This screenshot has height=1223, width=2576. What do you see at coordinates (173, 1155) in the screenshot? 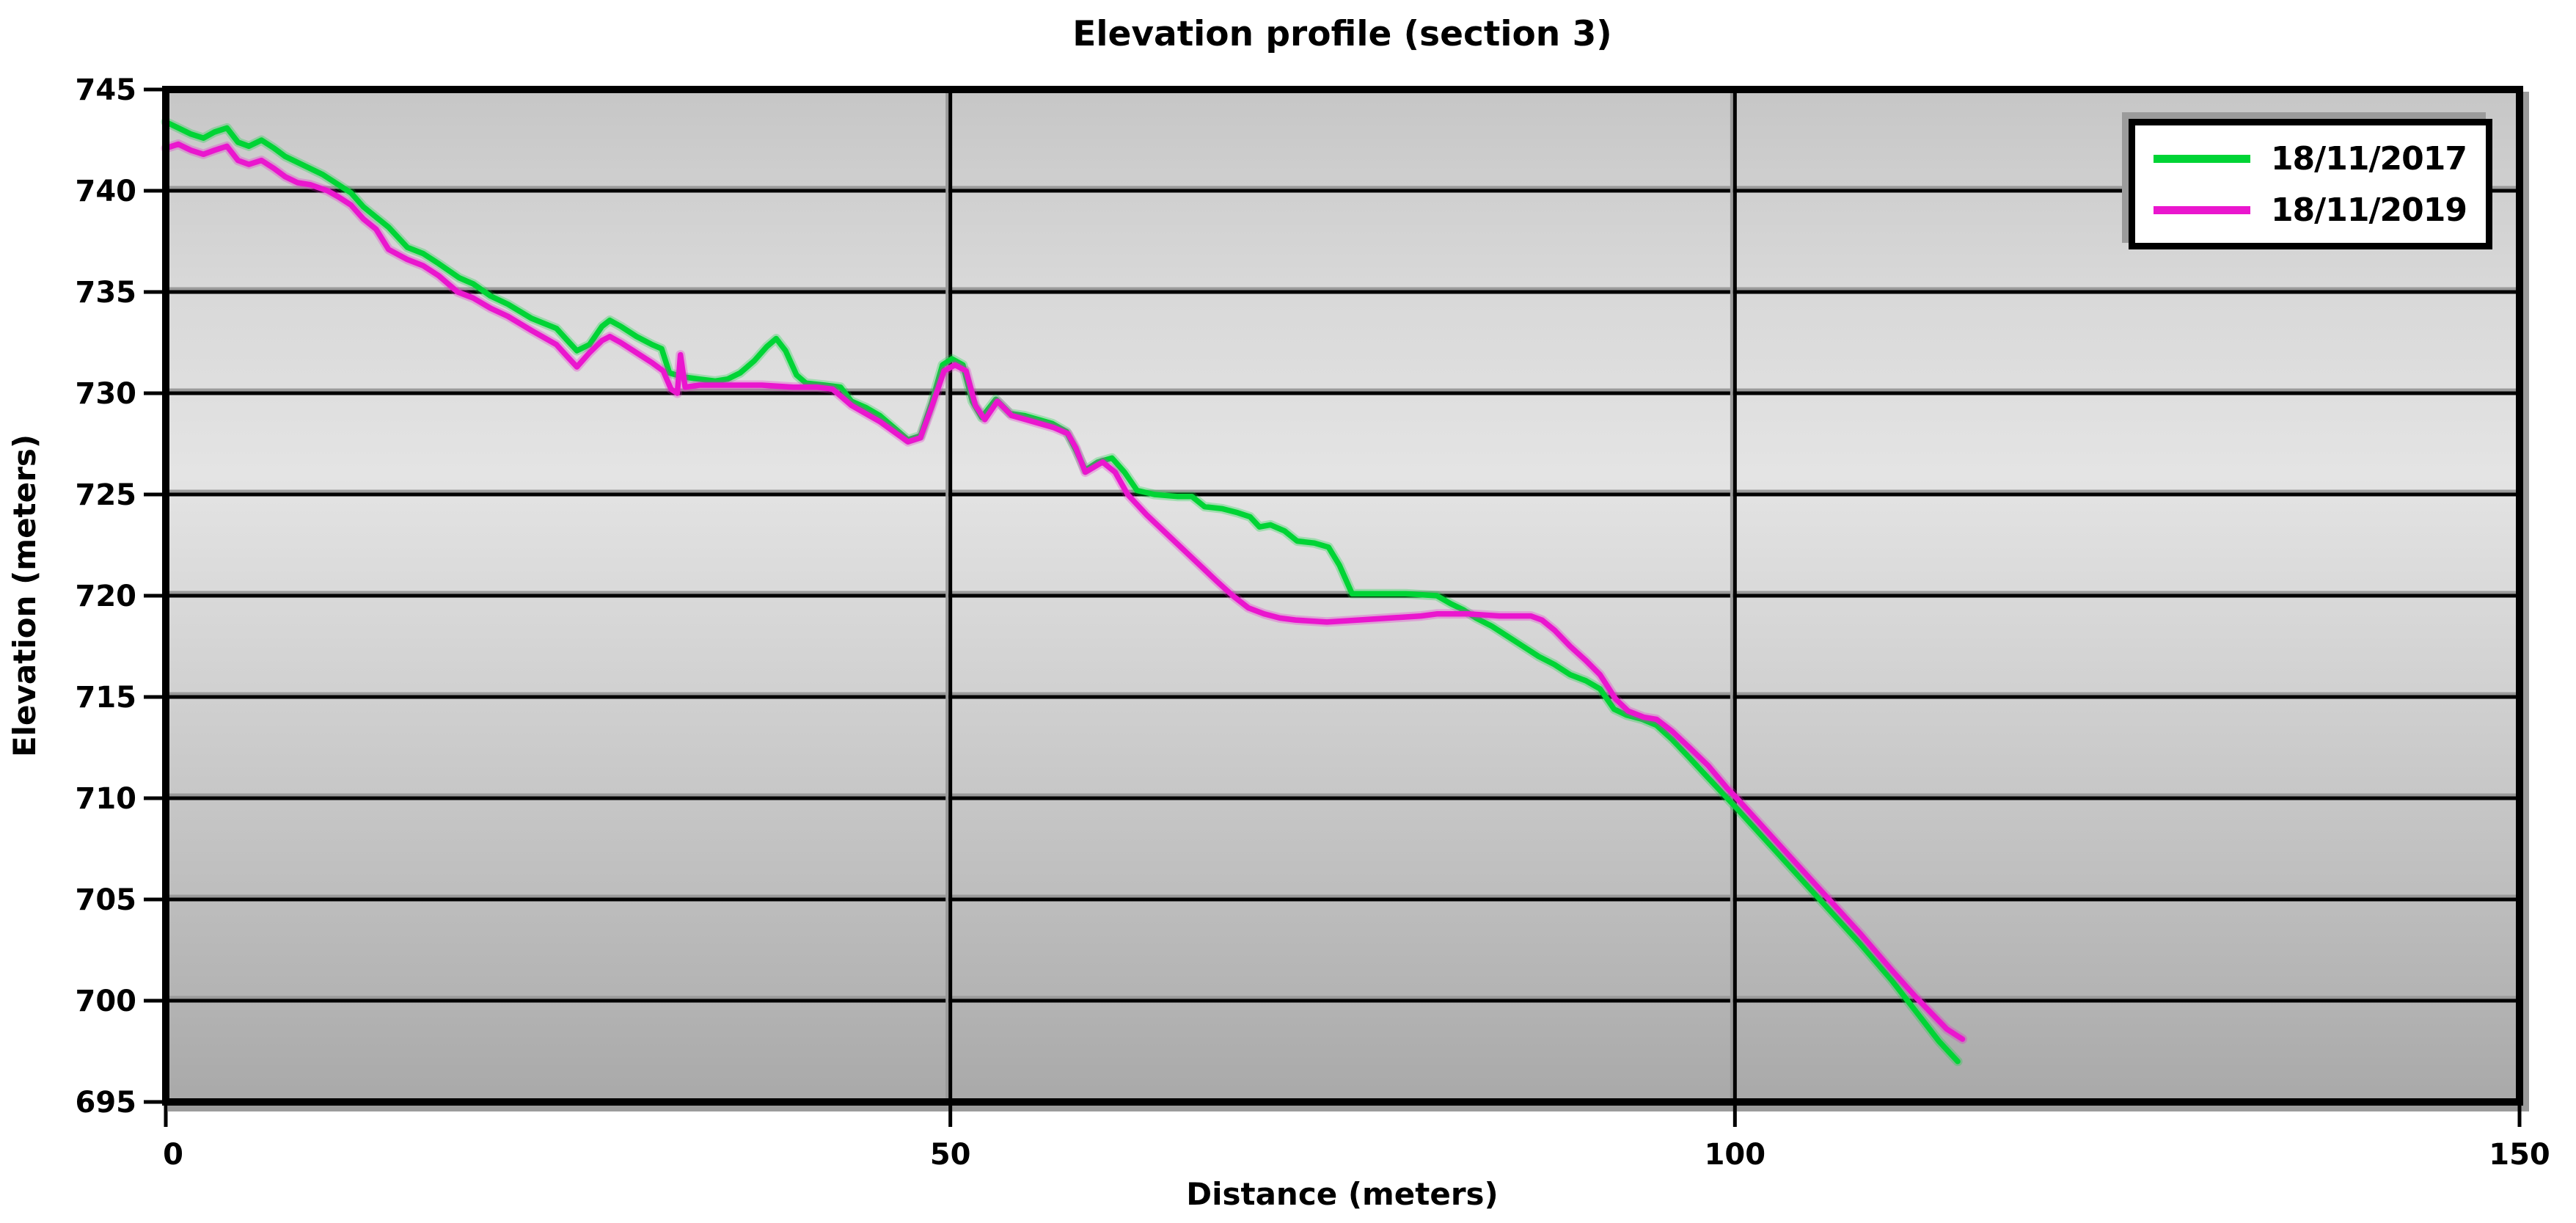
I see `x-tick-label: 0` at bounding box center [173, 1155].